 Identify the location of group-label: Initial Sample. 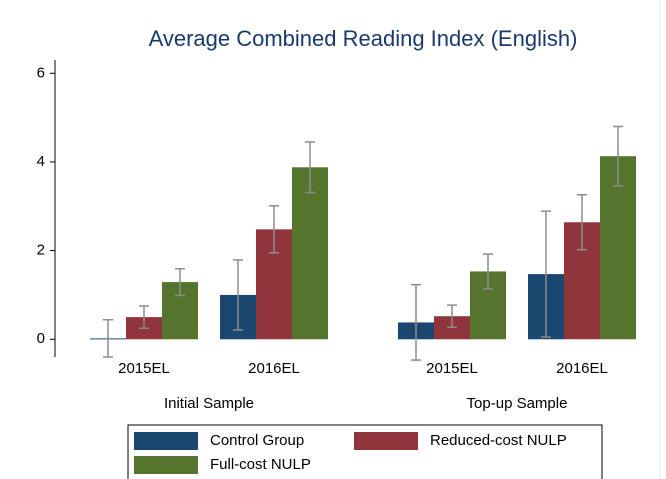
(209, 403).